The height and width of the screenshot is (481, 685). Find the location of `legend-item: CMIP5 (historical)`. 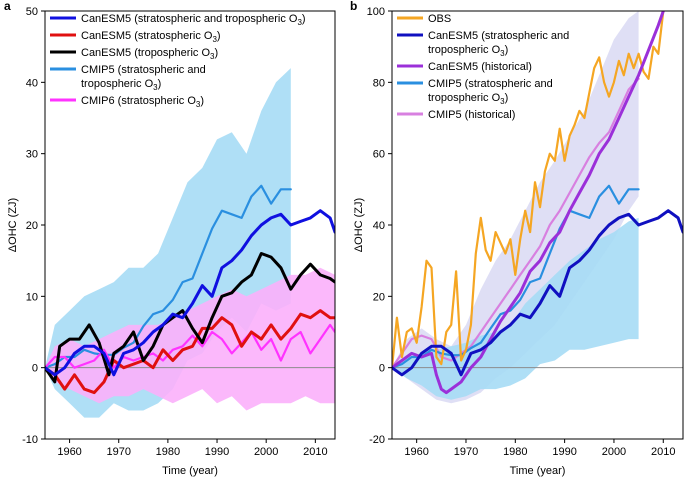

legend-item: CMIP5 (historical) is located at coordinates (456, 115).